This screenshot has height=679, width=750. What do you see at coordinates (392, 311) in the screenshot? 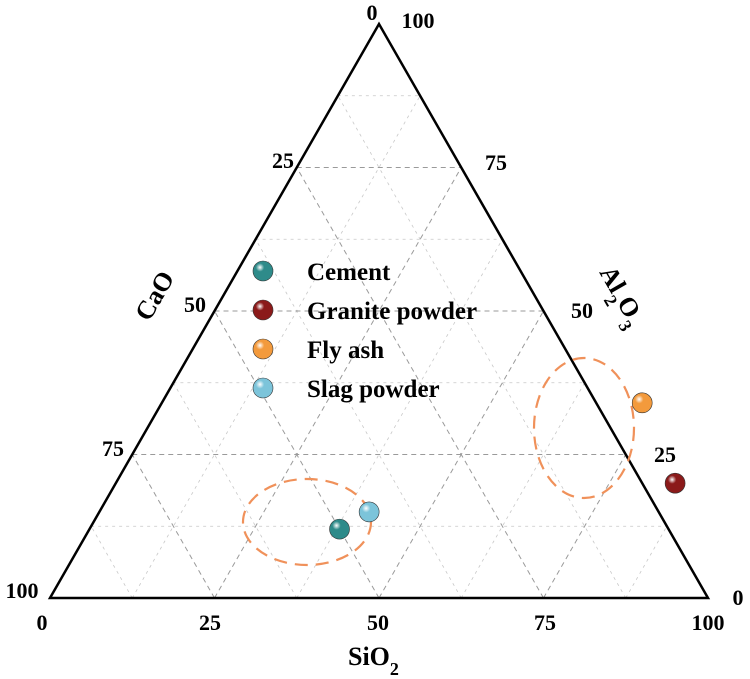
I see `legend-label: Granite powder` at bounding box center [392, 311].